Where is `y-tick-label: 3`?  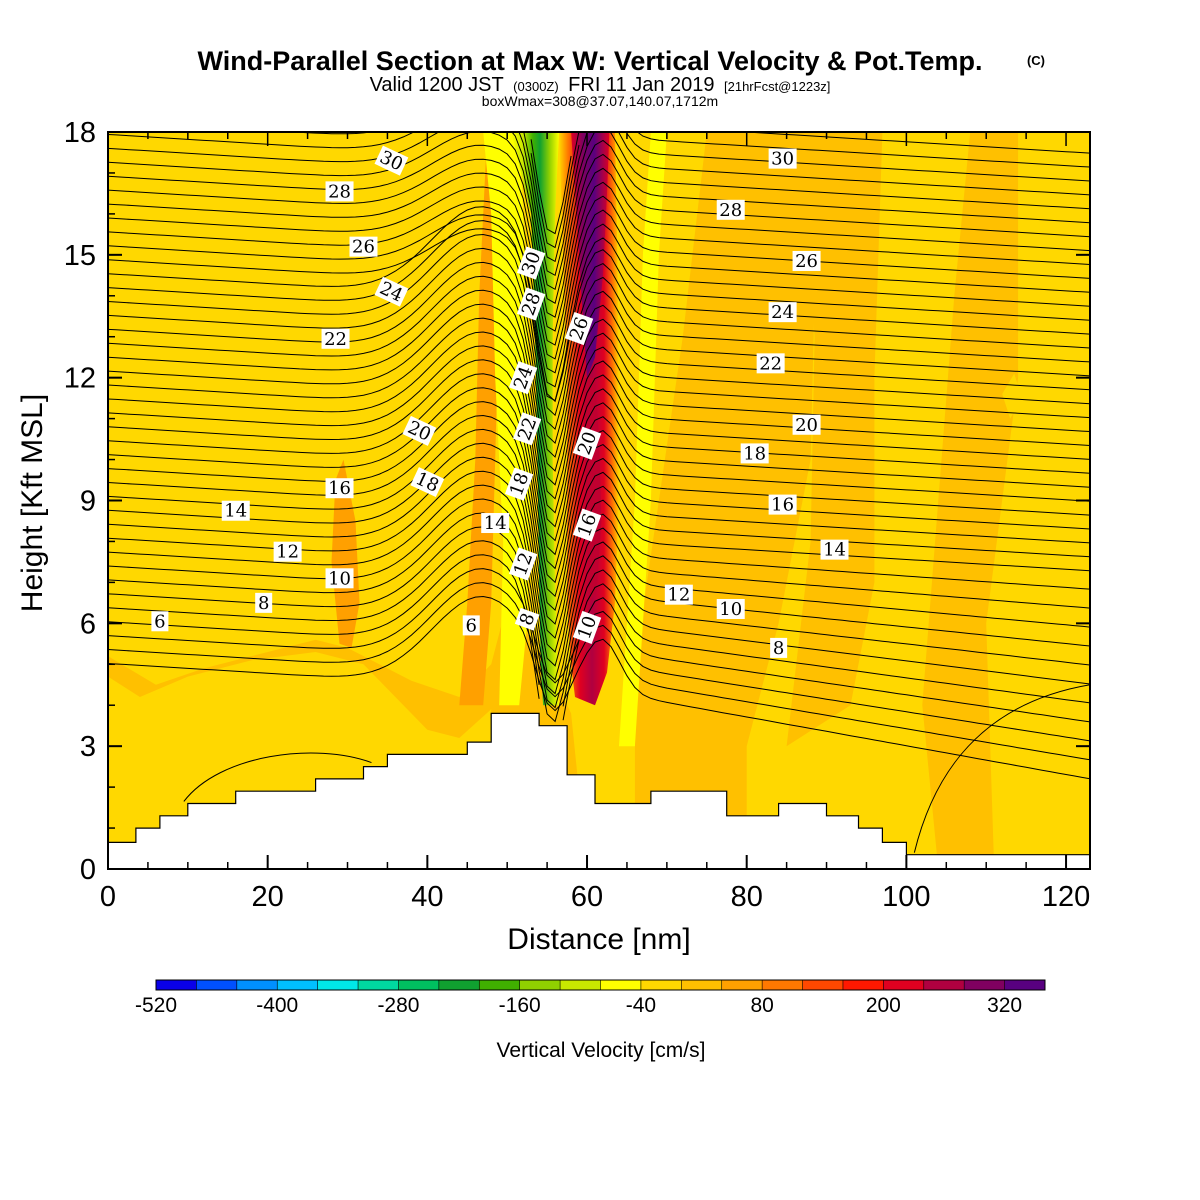
y-tick-label: 3 is located at coordinates (88, 747).